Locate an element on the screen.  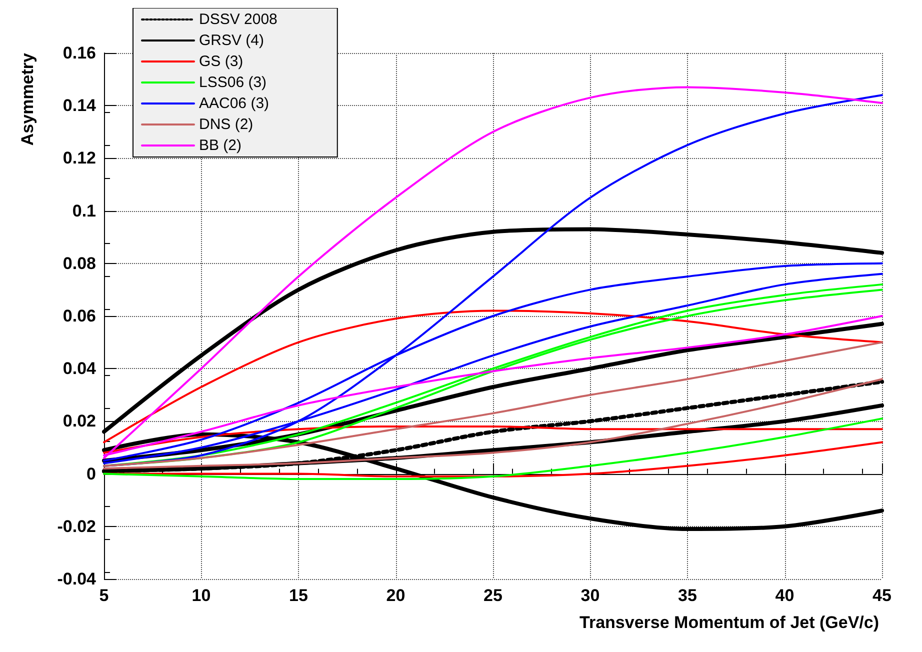
x-tick-label: 20 is located at coordinates (396, 595).